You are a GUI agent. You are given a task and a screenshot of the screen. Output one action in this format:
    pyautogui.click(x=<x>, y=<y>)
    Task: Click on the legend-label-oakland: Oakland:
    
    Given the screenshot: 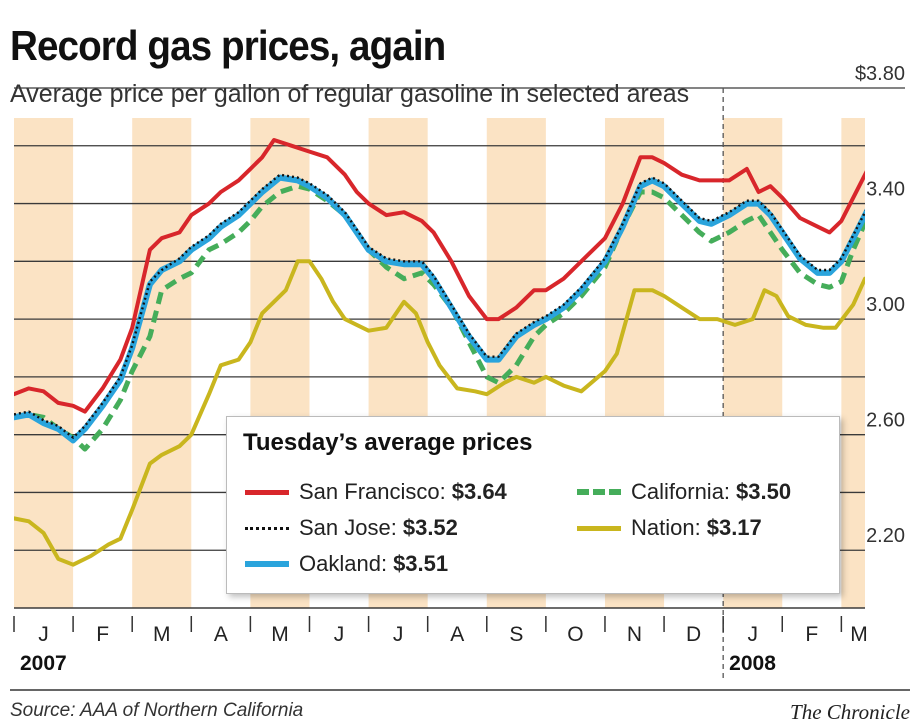 What is the action you would take?
    pyautogui.click(x=343, y=563)
    